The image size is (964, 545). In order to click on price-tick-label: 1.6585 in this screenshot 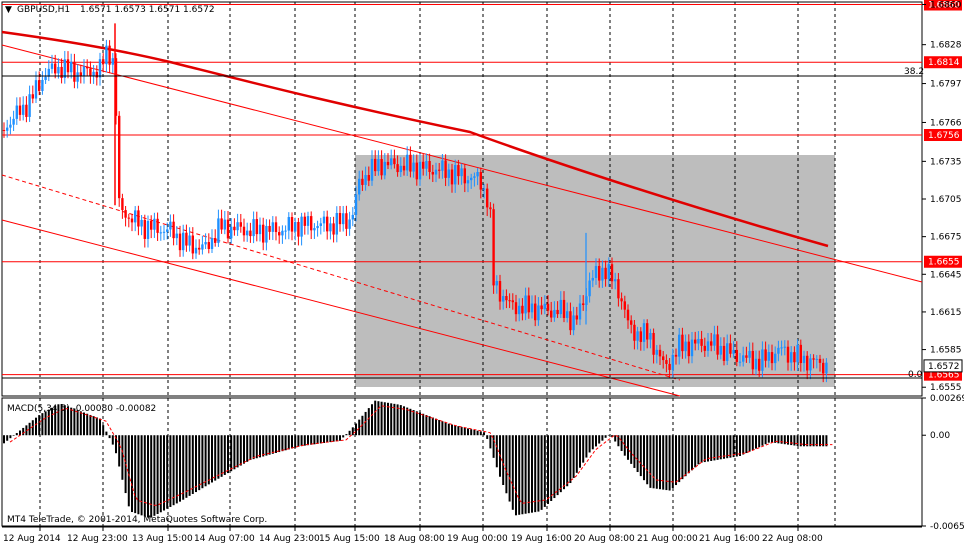, I will do `click(946, 351)`.